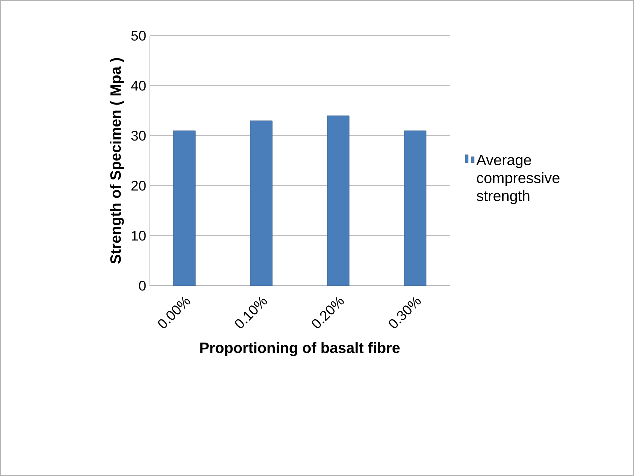 This screenshot has height=476, width=634. What do you see at coordinates (139, 186) in the screenshot?
I see `y-tick-label: 20` at bounding box center [139, 186].